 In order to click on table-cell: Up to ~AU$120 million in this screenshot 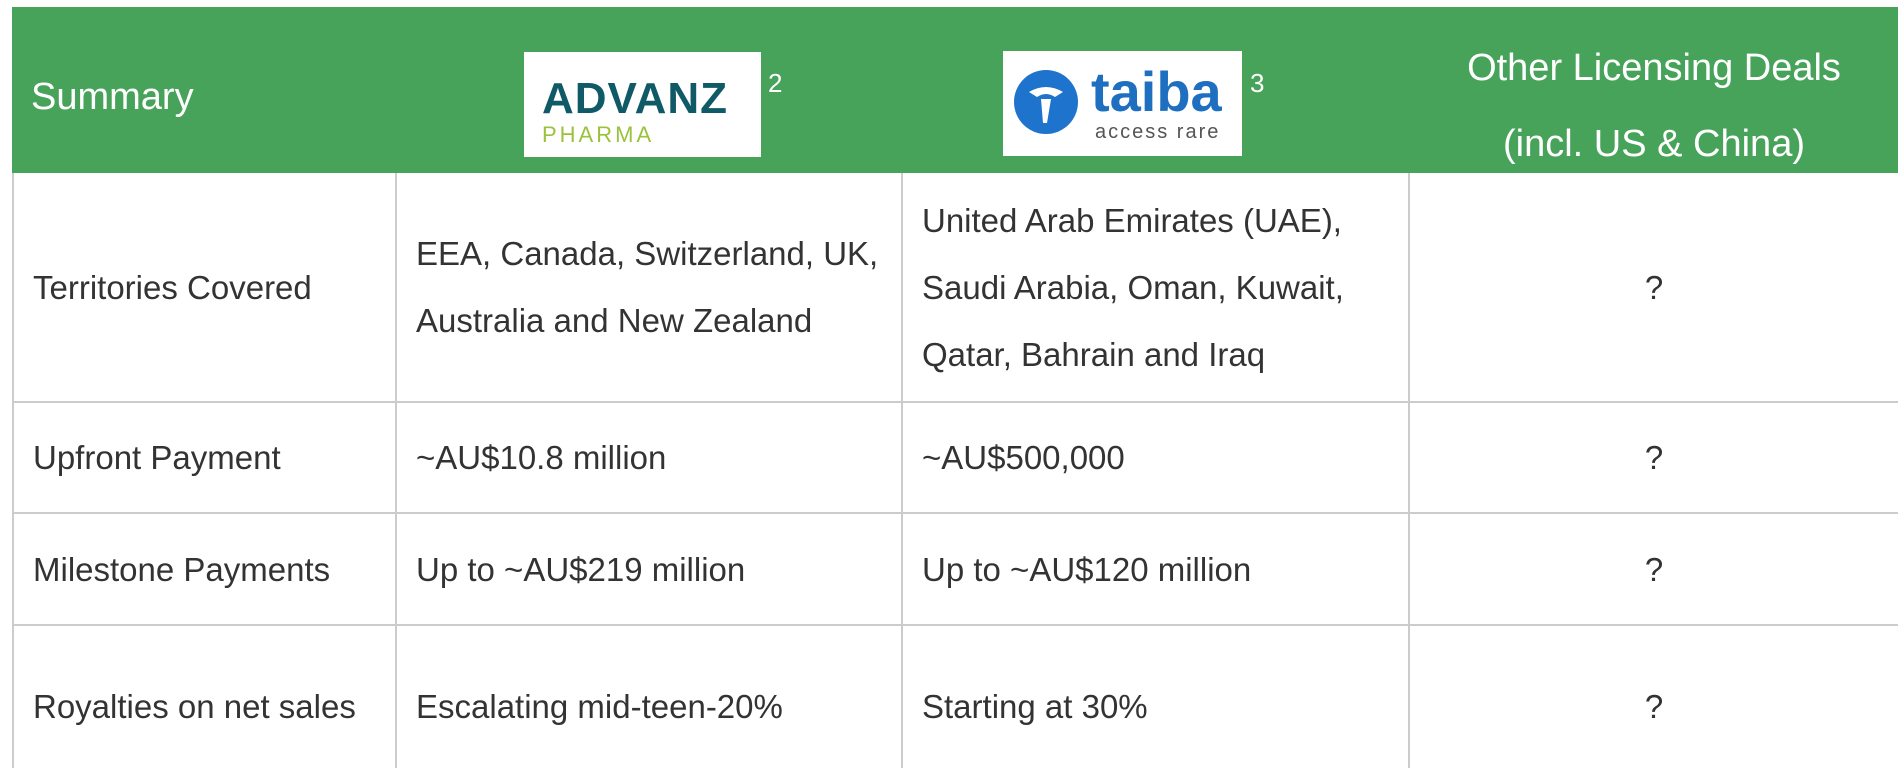, I will do `click(1156, 570)`.